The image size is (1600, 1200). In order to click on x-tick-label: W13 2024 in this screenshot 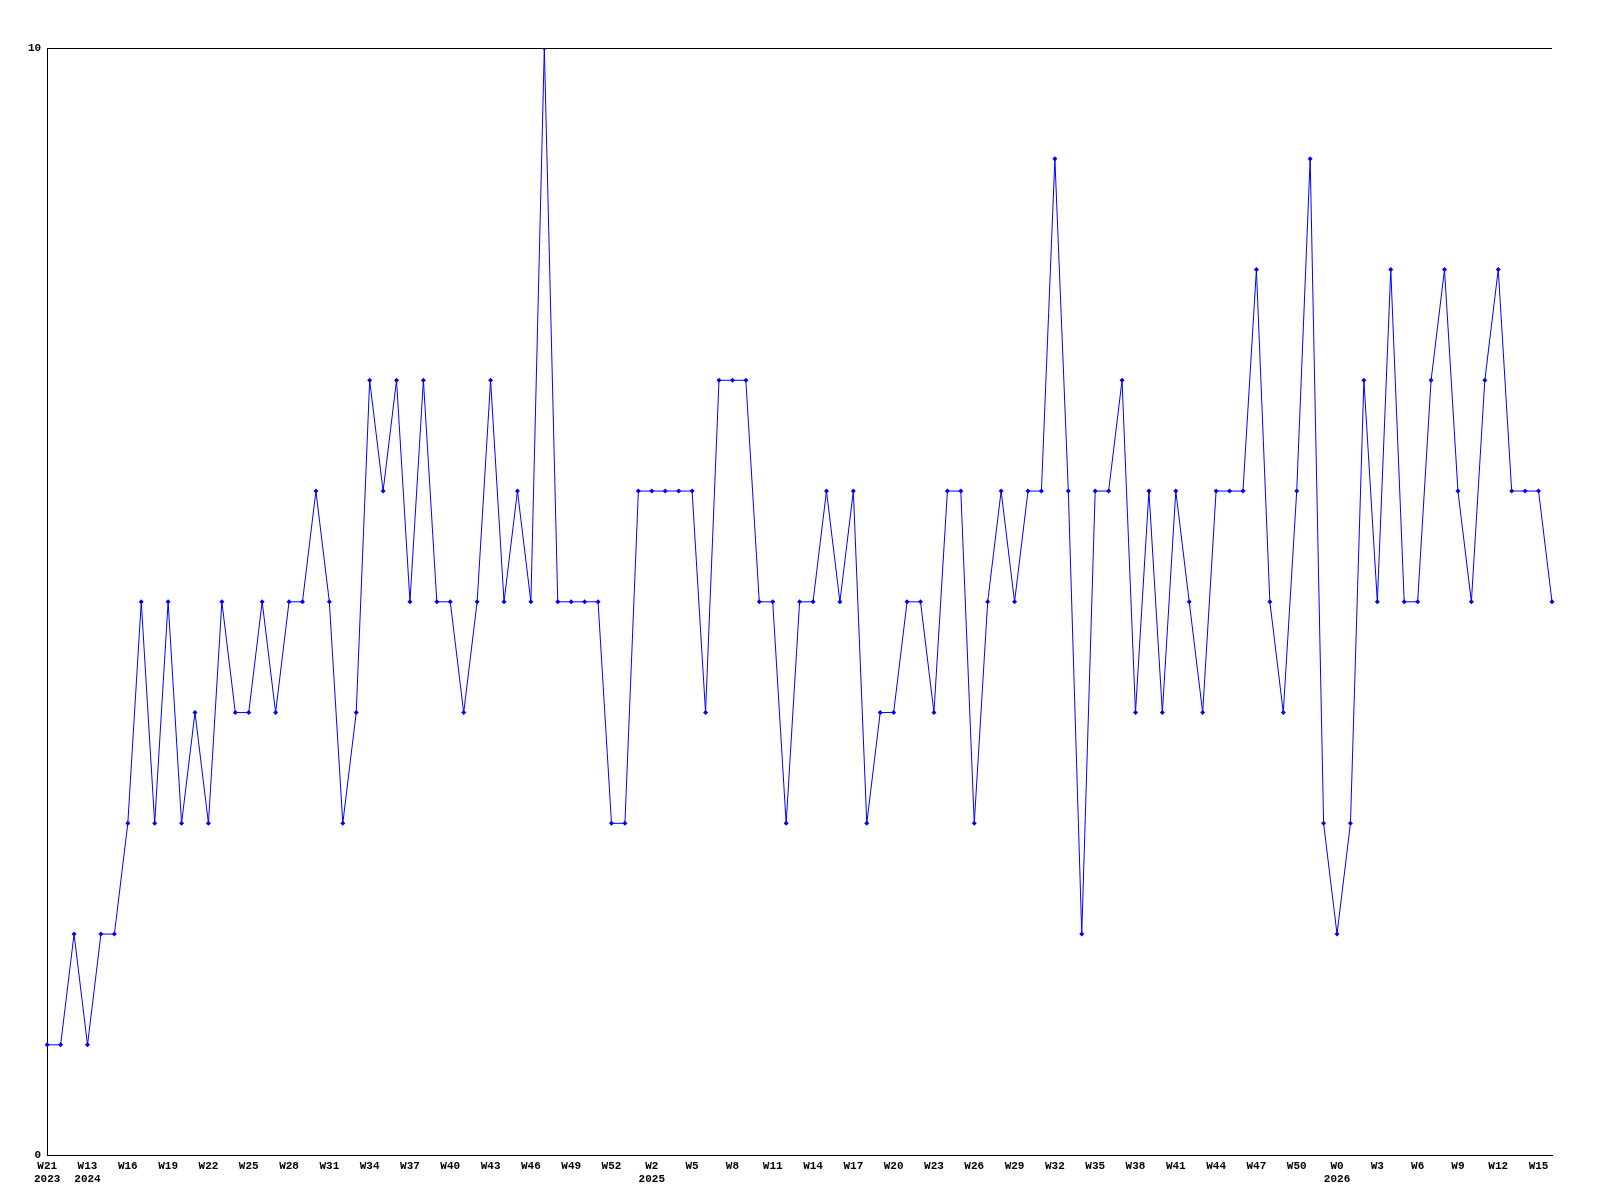, I will do `click(88, 1172)`.